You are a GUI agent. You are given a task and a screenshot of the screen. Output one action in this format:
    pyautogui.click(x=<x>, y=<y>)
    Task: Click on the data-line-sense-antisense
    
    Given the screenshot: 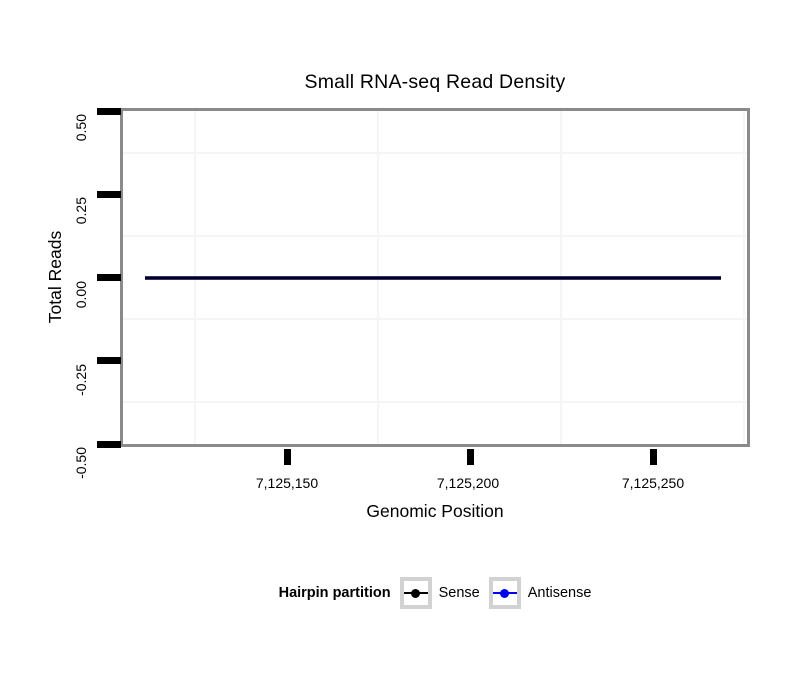 What is the action you would take?
    pyautogui.click(x=433, y=277)
    